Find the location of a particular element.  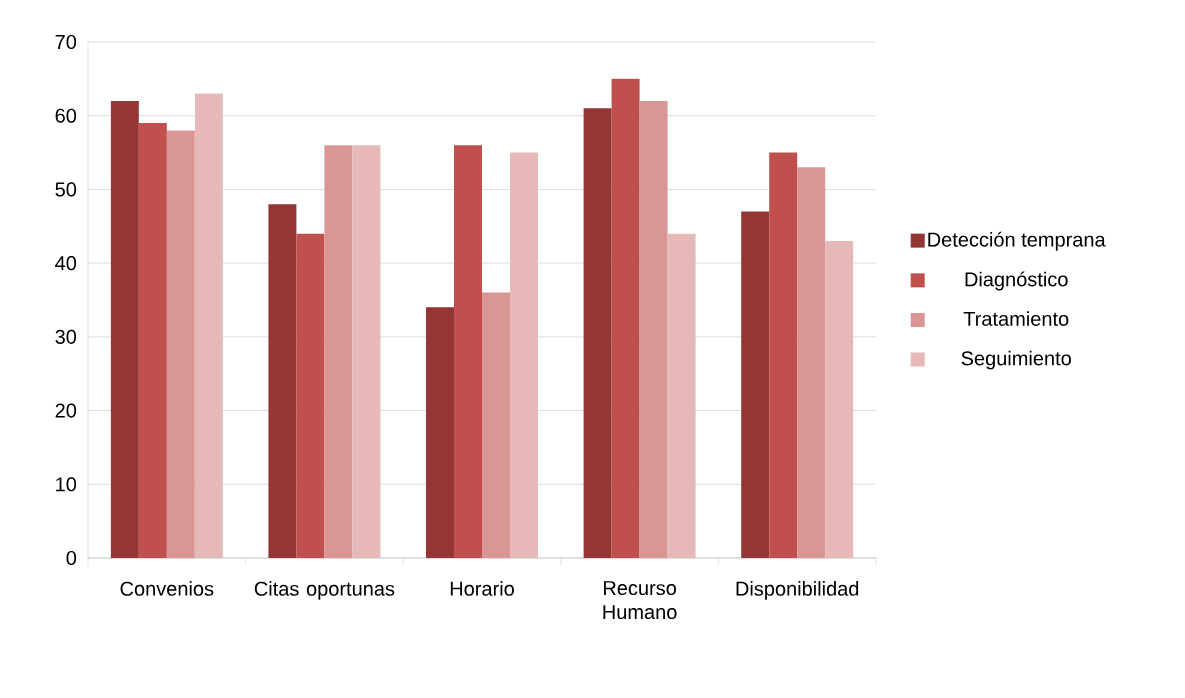

legend-label: Diagnóstico is located at coordinates (1016, 281).